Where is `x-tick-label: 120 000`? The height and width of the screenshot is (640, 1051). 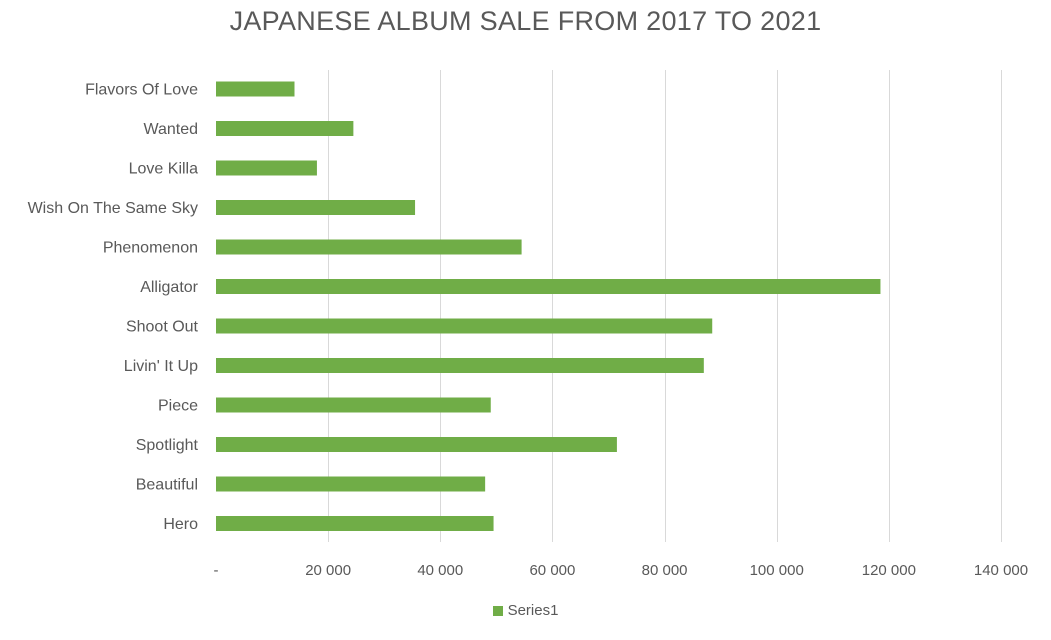 x-tick-label: 120 000 is located at coordinates (889, 570).